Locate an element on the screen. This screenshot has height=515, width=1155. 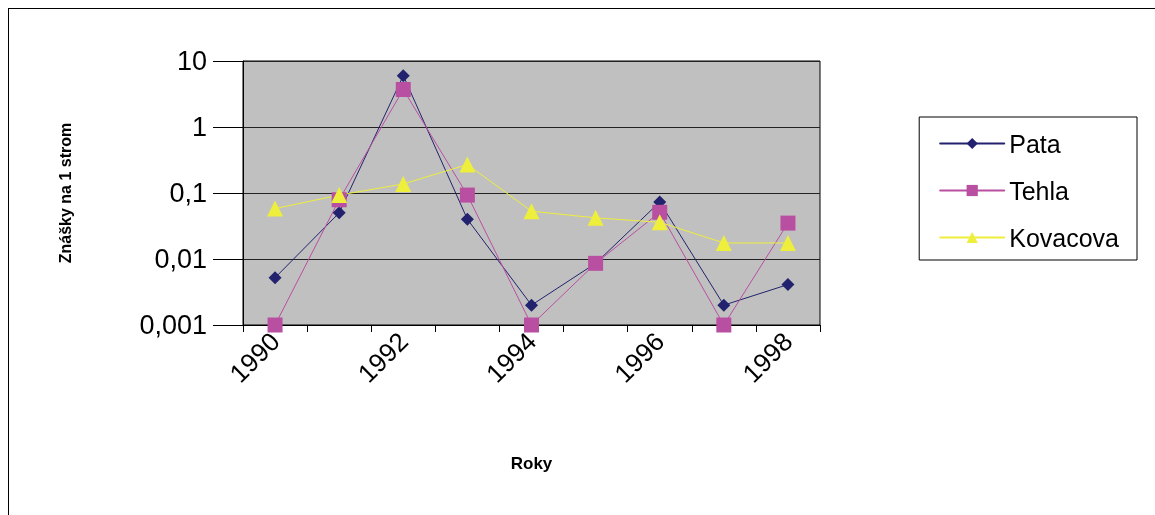
legend-label: Pata is located at coordinates (1035, 143).